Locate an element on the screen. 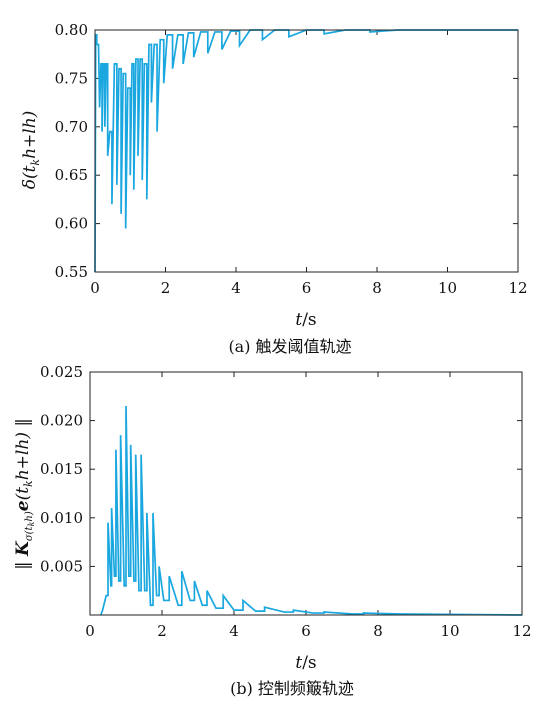 This screenshot has width=551, height=704. threshold-y-tick-label: 0.65 is located at coordinates (71, 175).